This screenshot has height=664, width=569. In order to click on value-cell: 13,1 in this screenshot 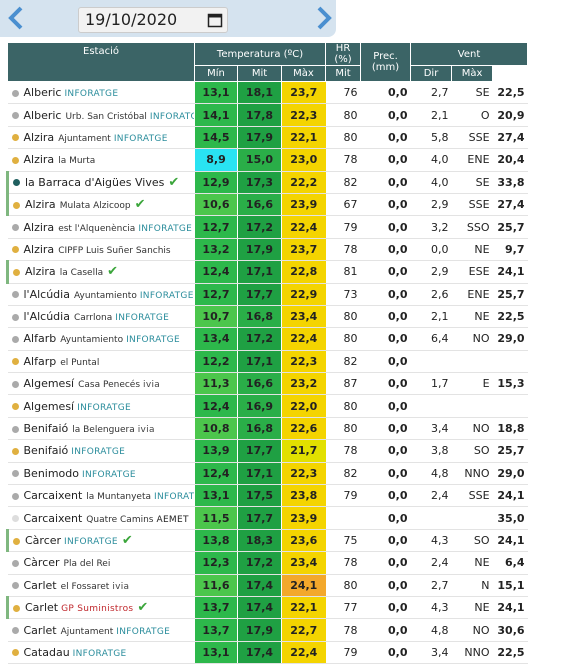, I will do `click(216, 652)`.